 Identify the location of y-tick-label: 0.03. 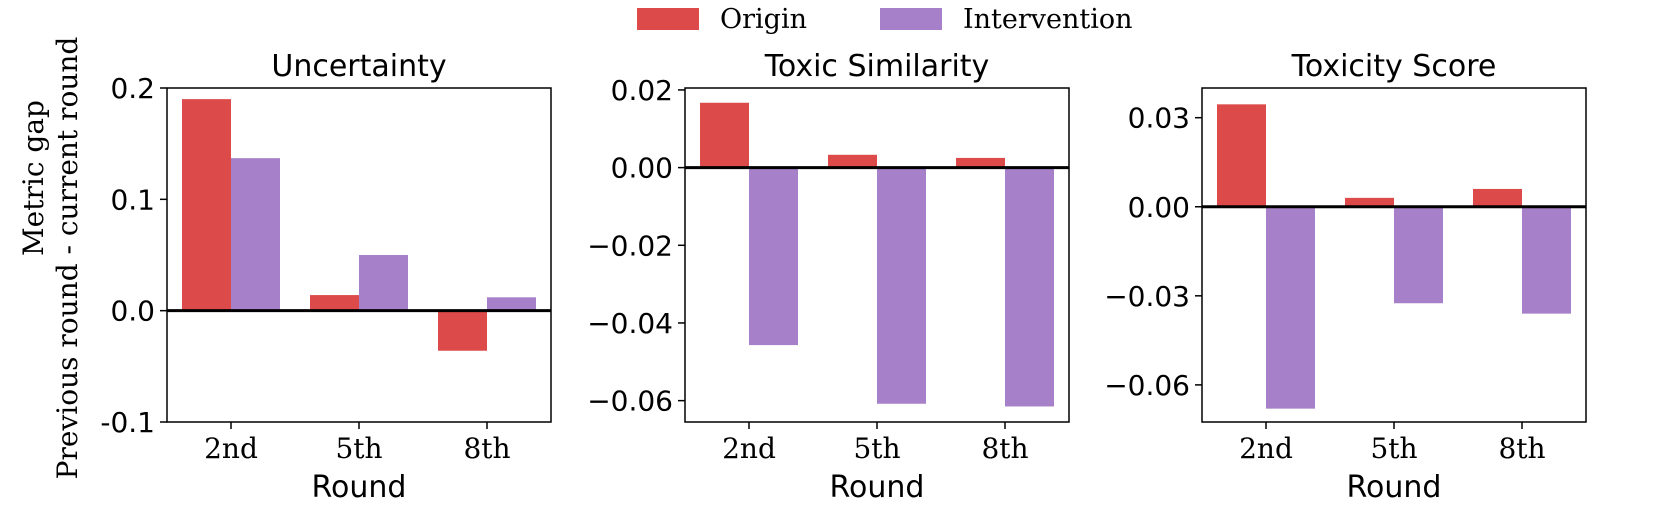
(1159, 118).